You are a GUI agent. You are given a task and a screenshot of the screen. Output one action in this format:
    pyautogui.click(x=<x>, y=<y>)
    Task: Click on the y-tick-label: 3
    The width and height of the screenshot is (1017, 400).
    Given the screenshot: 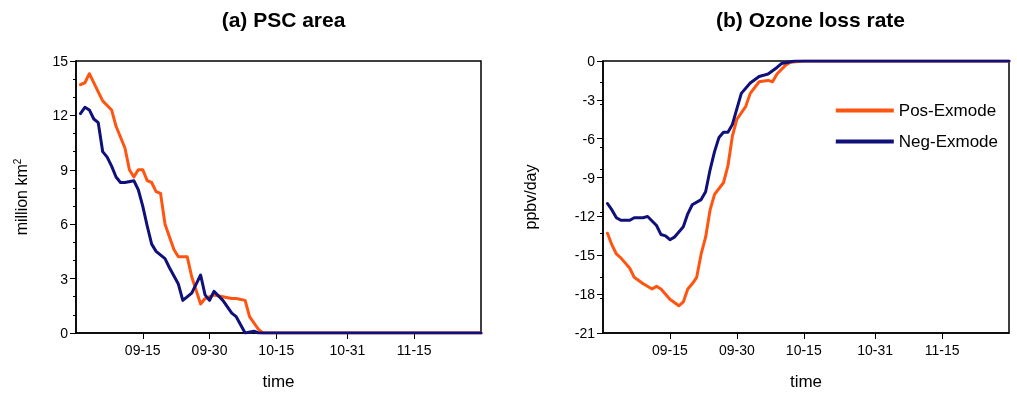 What is the action you would take?
    pyautogui.click(x=64, y=278)
    